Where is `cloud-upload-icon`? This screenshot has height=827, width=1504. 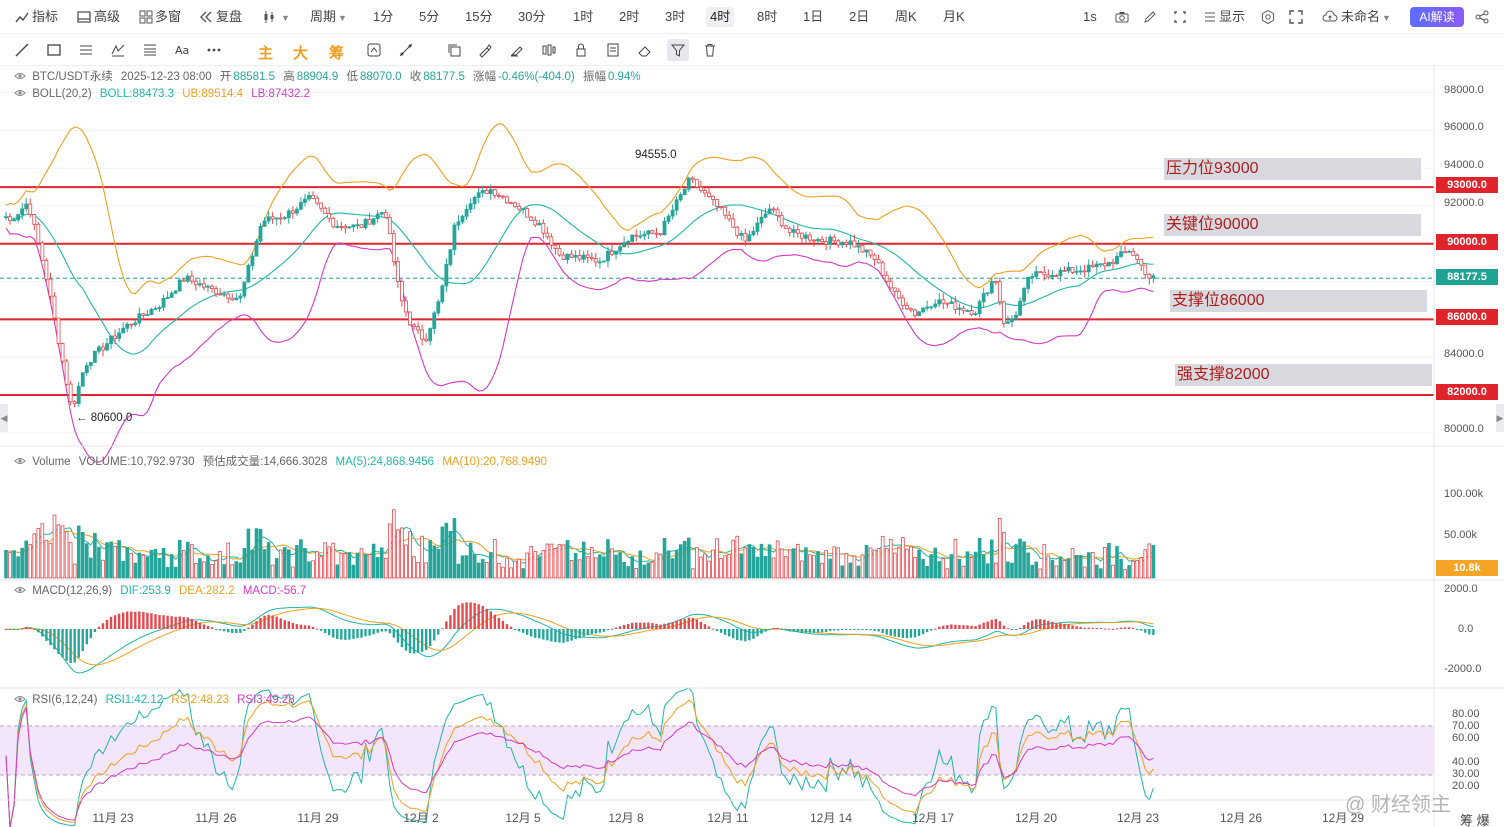
cloud-upload-icon is located at coordinates (1330, 17).